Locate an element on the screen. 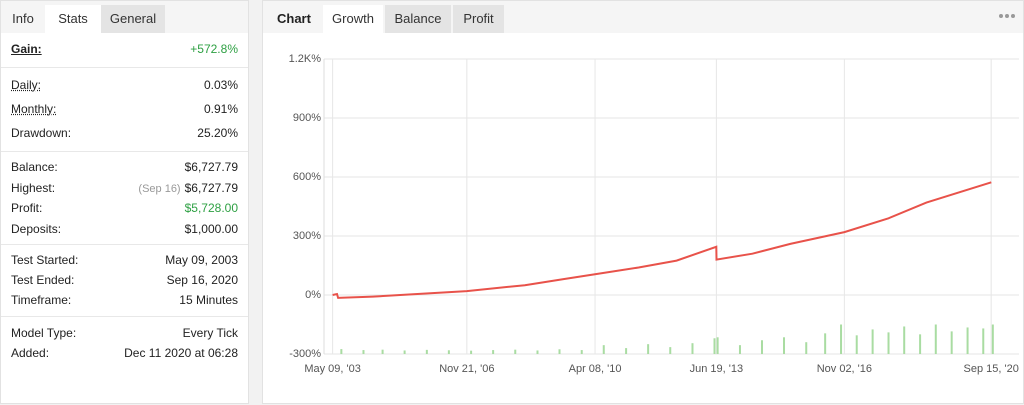 The width and height of the screenshot is (1024, 405). y-tick-label: 900% is located at coordinates (307, 118).